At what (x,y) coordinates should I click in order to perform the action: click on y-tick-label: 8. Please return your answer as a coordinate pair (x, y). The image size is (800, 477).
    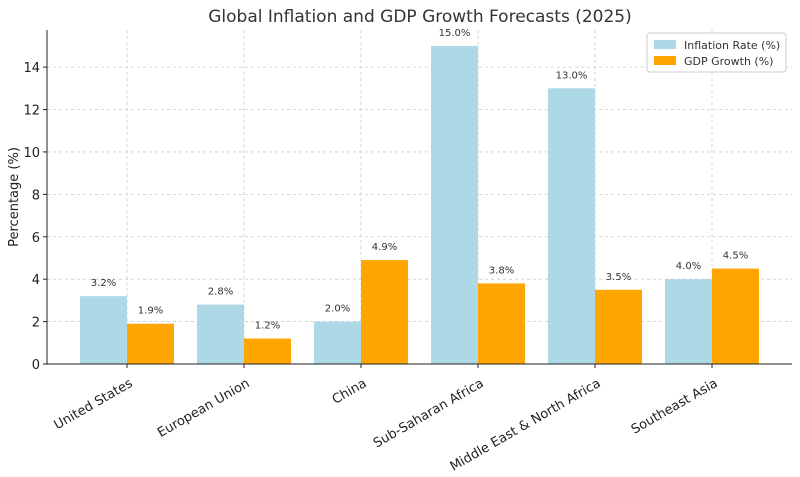
    Looking at the image, I should click on (36, 195).